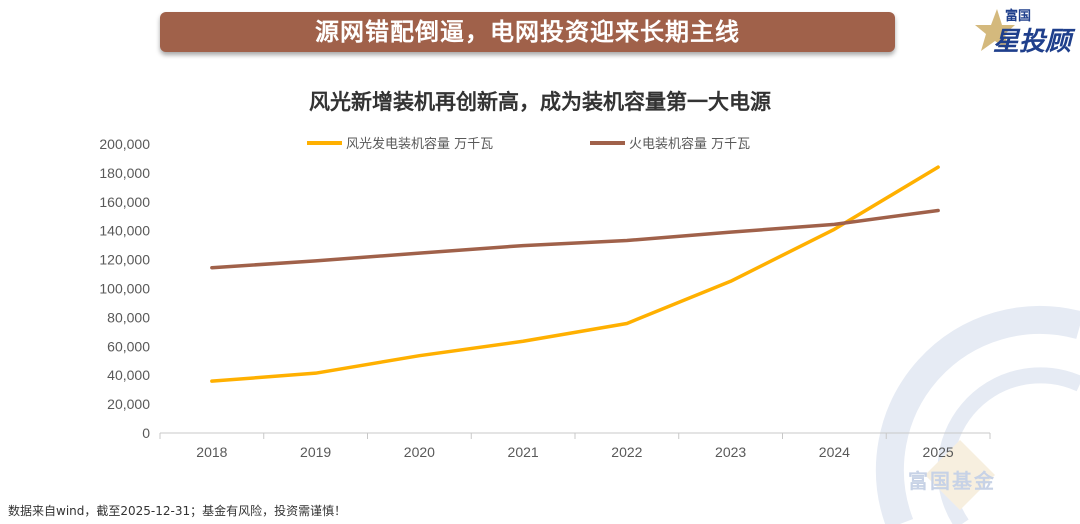 The height and width of the screenshot is (524, 1080). I want to click on source-note: 数据来自wind，截至2025-12-31；基金有风险，投资需谨慎！, so click(177, 511).